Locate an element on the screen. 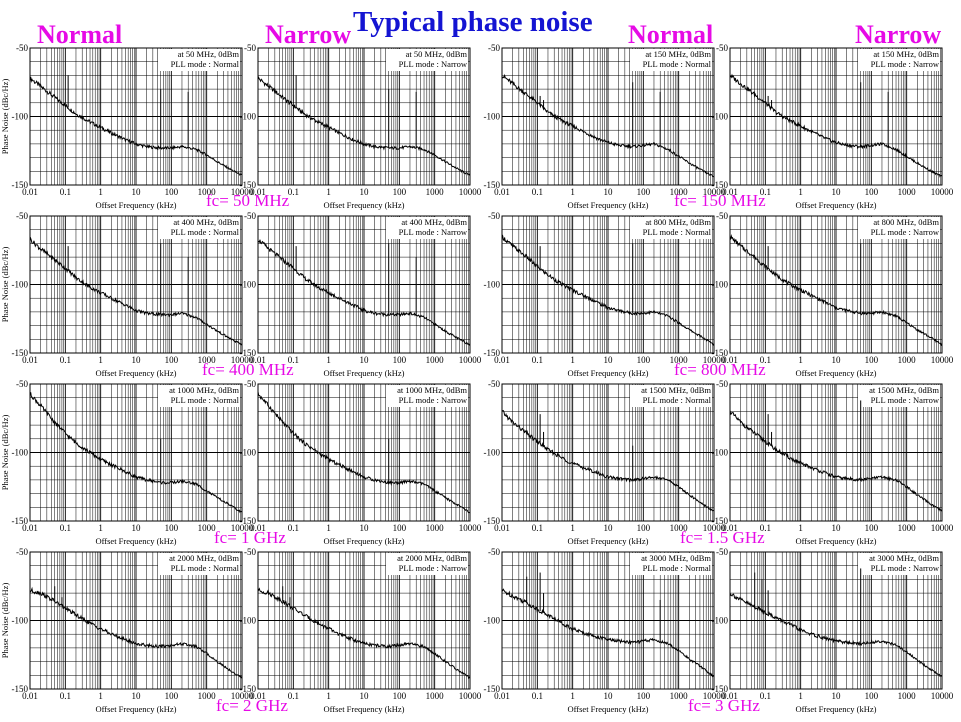 The image size is (961, 722). mode-header-narrow-2: Narrow is located at coordinates (898, 34).